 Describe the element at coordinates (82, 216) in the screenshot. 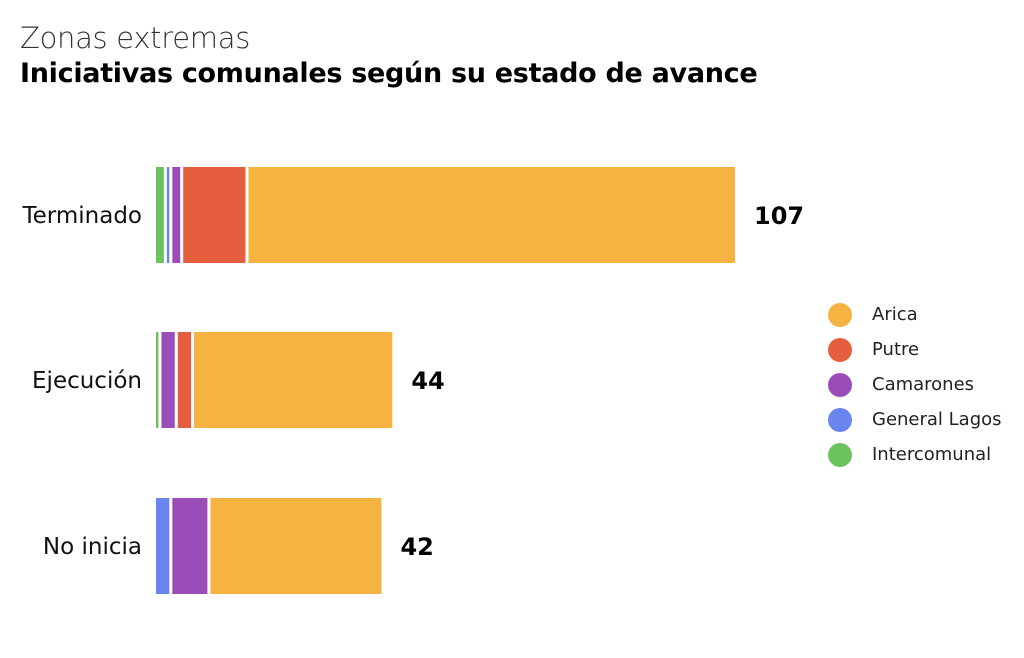

I see `category-label: Terminado` at that location.